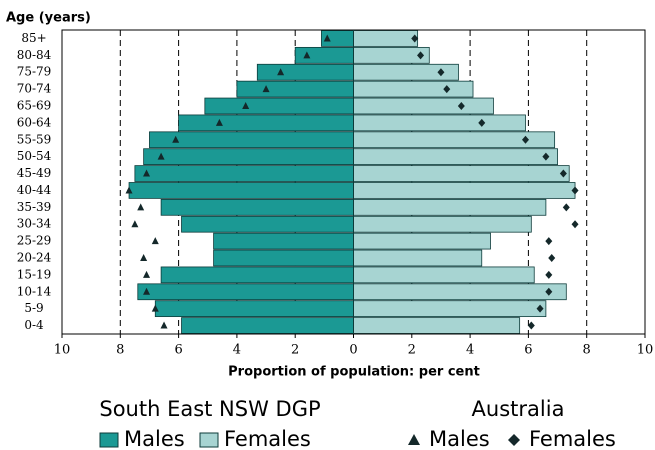 The image size is (655, 450). Describe the element at coordinates (34, 325) in the screenshot. I see `y-tick-label: 0-4` at that location.